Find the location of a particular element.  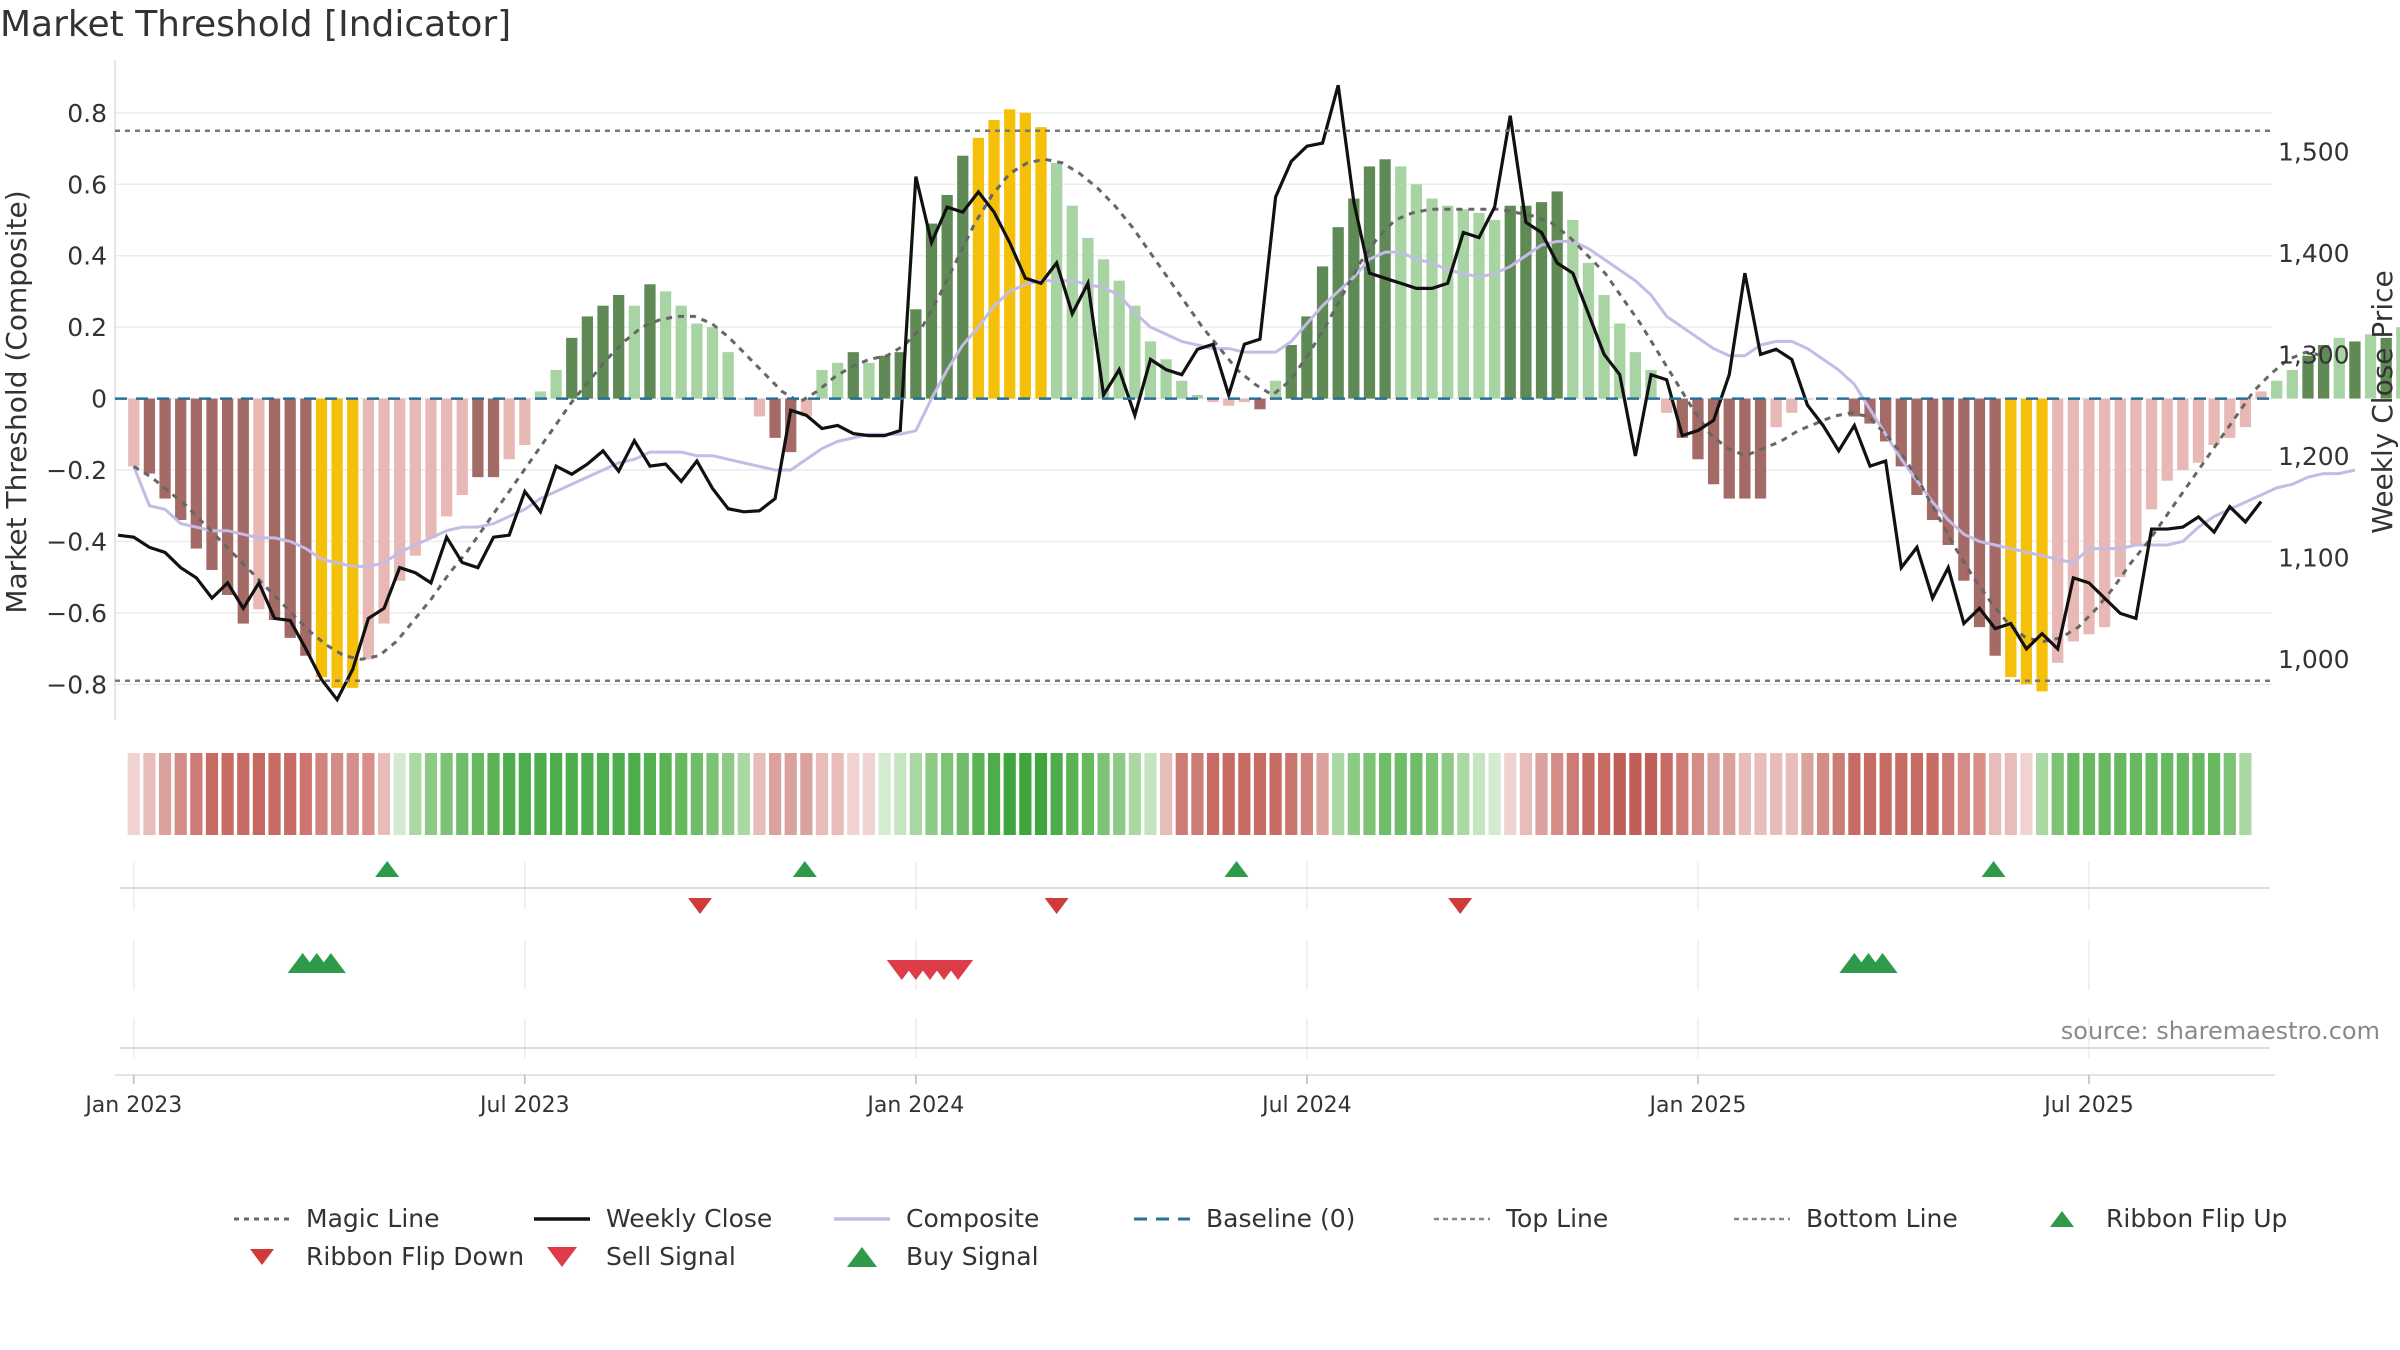

y-tick-label: 0.8 is located at coordinates (87, 113).